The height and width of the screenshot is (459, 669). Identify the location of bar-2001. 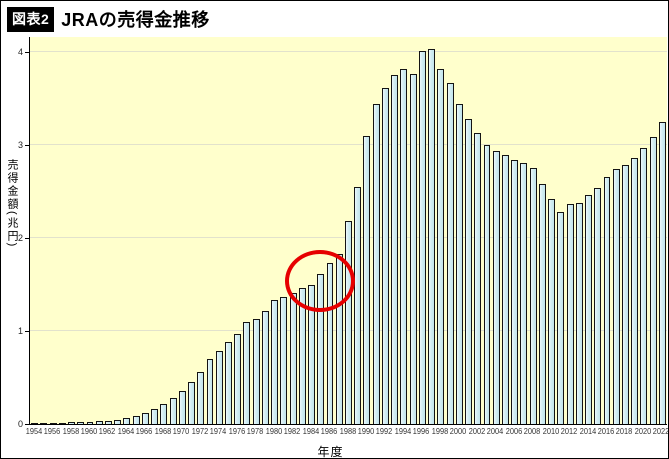
(468, 271).